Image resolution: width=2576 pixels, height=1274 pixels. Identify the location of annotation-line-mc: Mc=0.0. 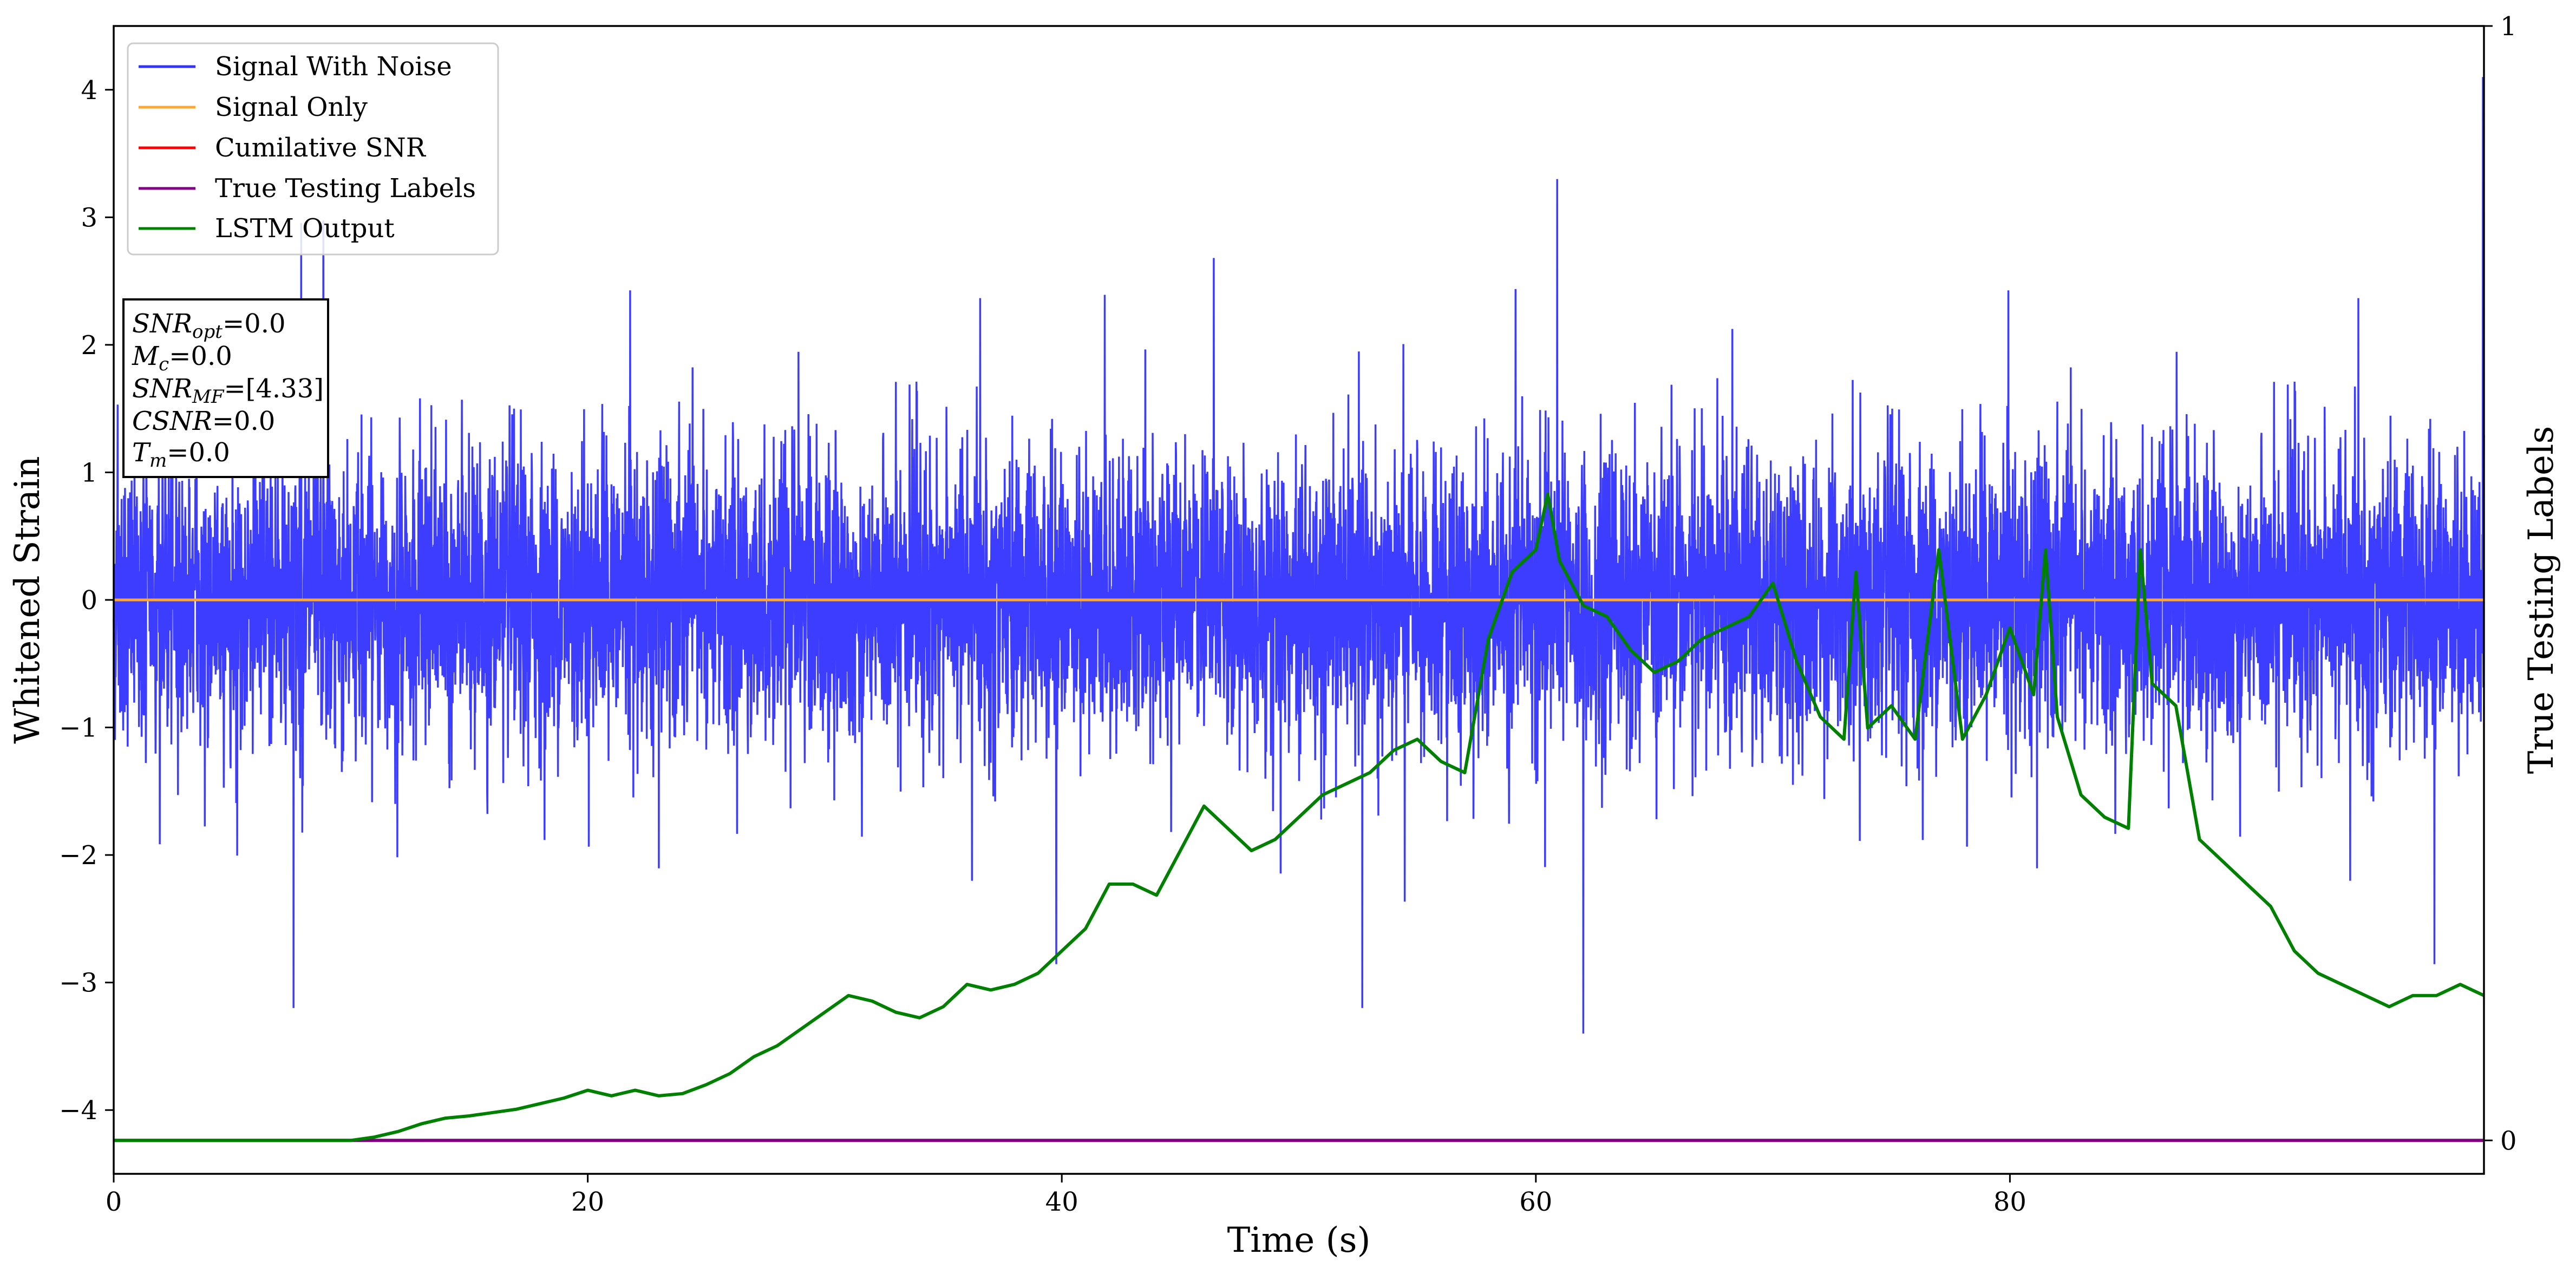
(182, 358).